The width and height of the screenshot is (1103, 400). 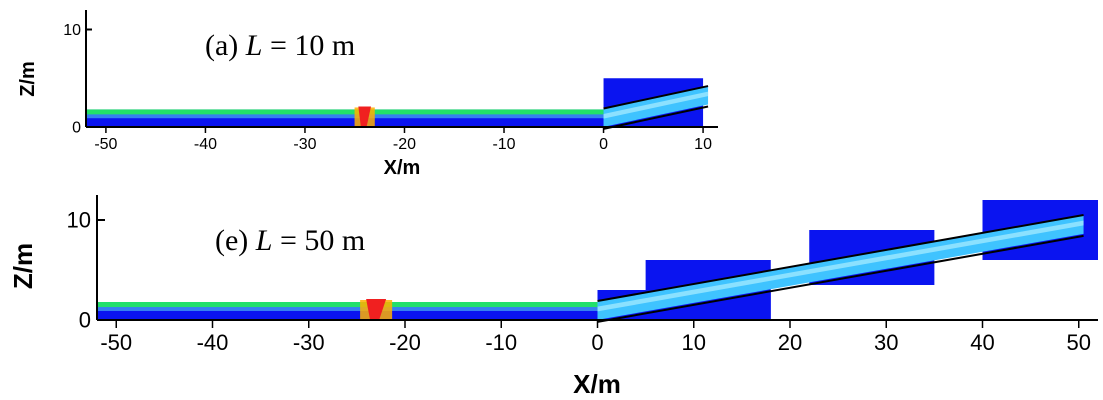 I want to click on x-tick-label: 20, so click(x=790, y=342).